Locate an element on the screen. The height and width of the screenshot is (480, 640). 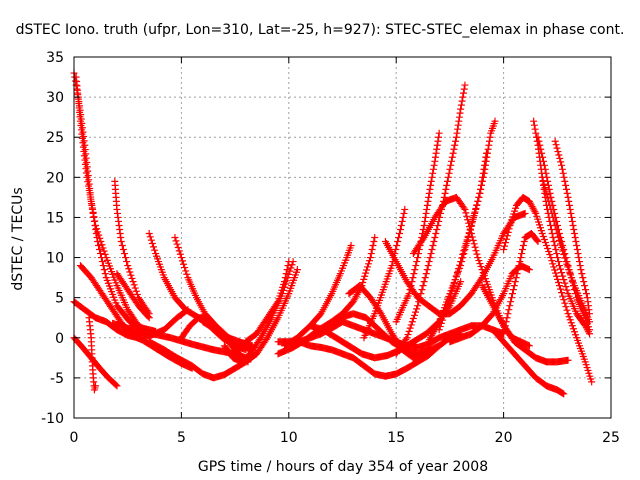
series-arc1 is located at coordinates (115, 202).